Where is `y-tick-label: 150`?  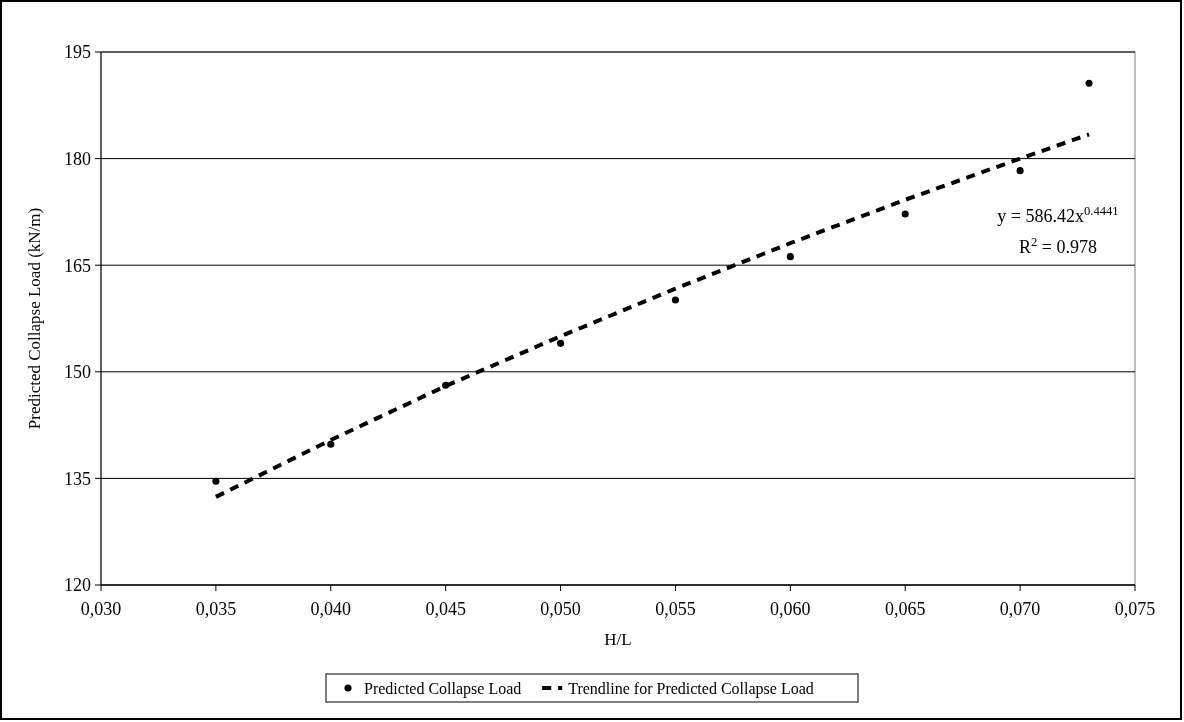 y-tick-label: 150 is located at coordinates (77, 372).